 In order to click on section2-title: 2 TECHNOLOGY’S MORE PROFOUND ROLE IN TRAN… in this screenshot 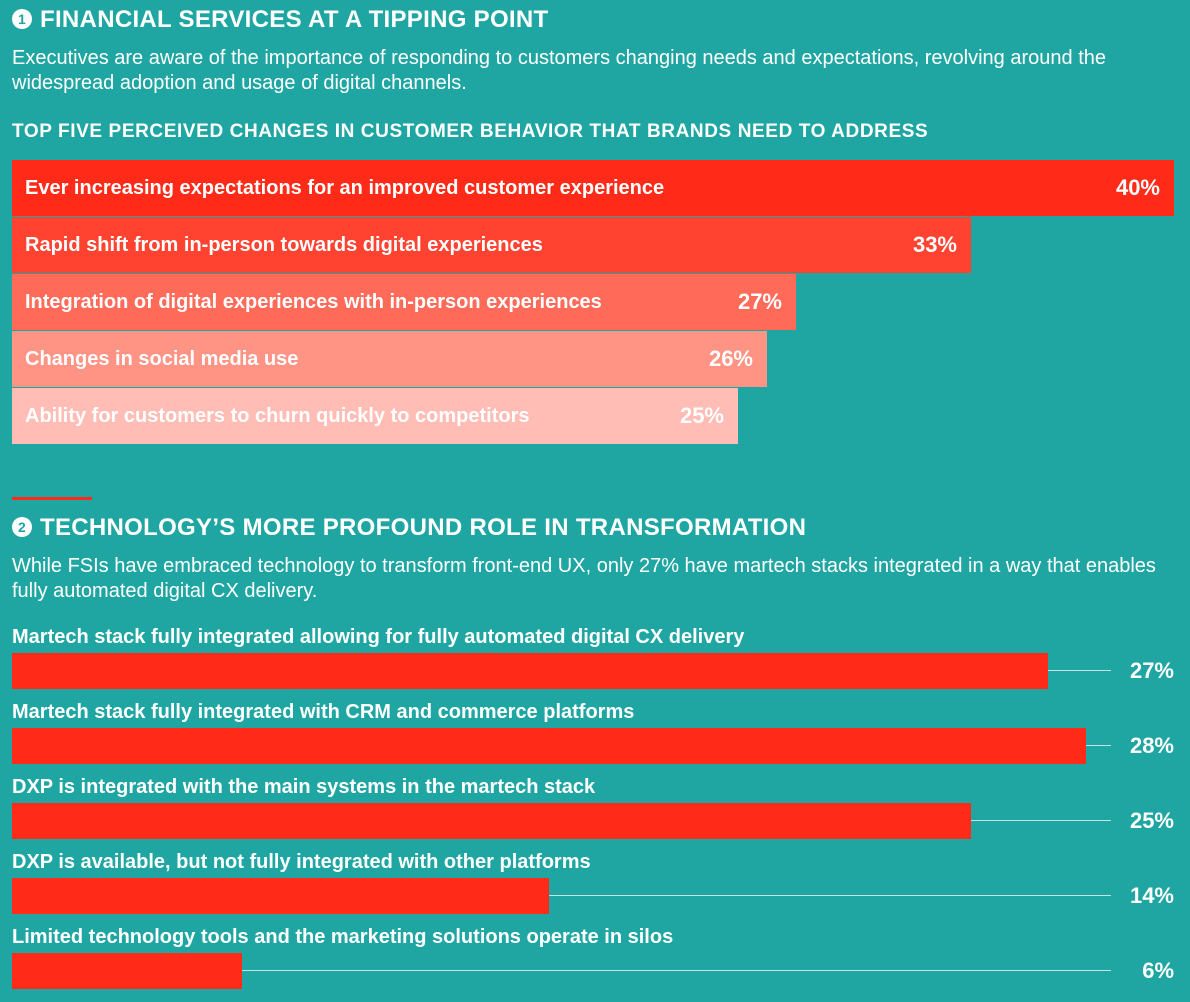, I will do `click(409, 528)`.